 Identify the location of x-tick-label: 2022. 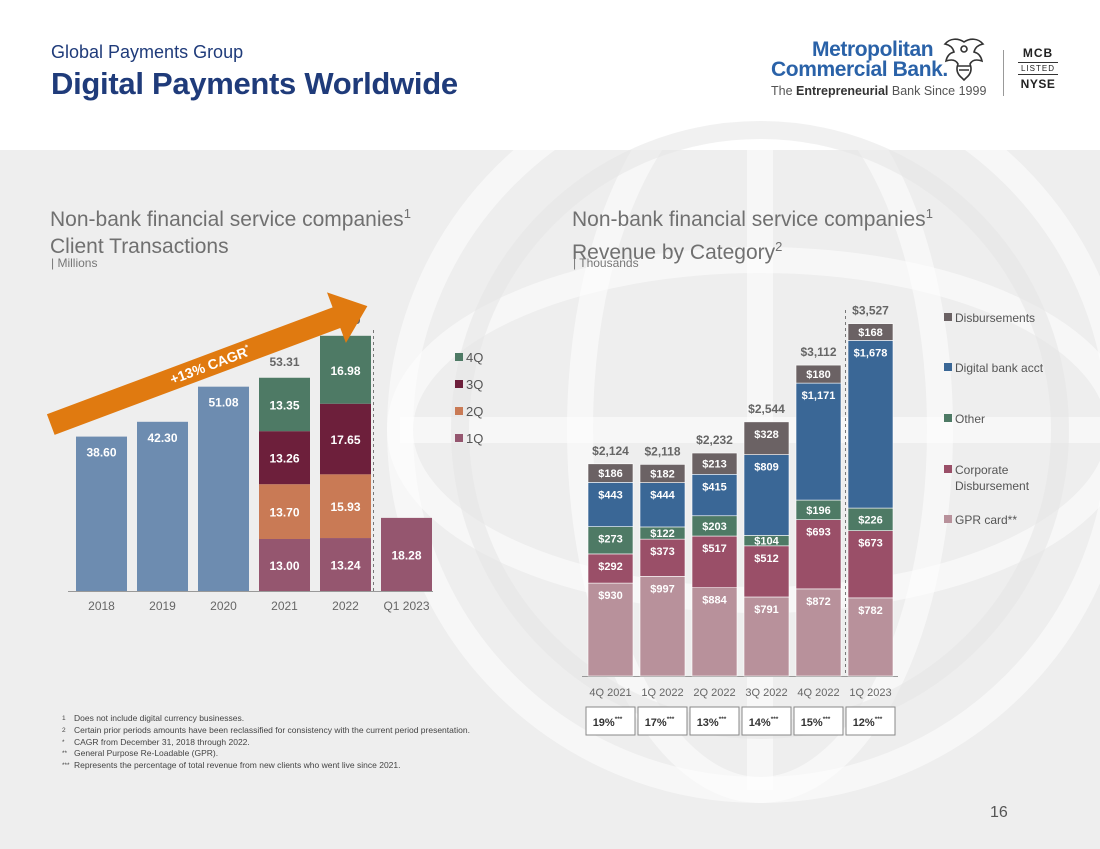
(345, 606).